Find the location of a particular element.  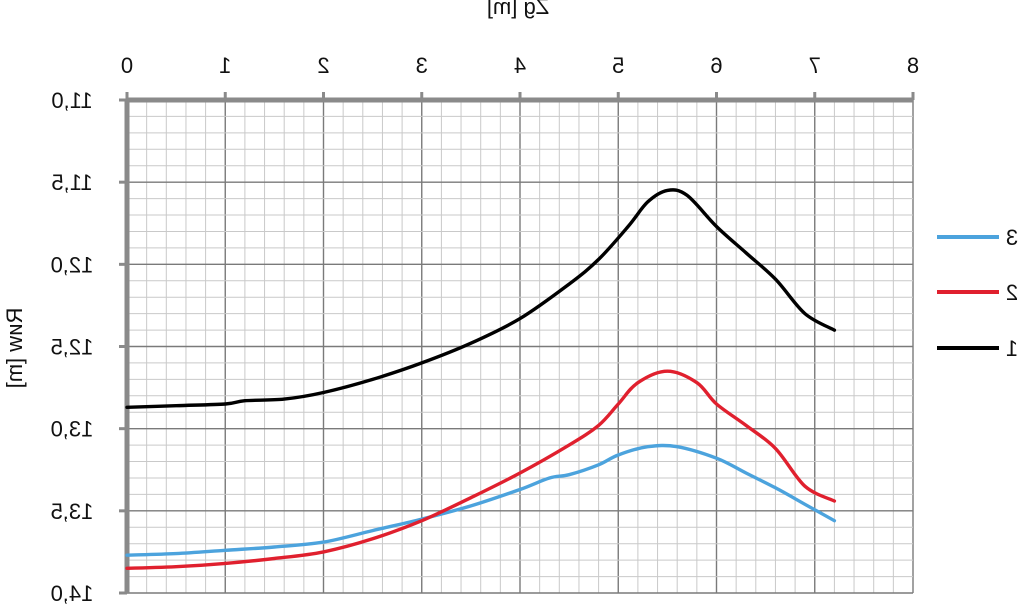

x-tick-label-group: 3 is located at coordinates (422, 65).